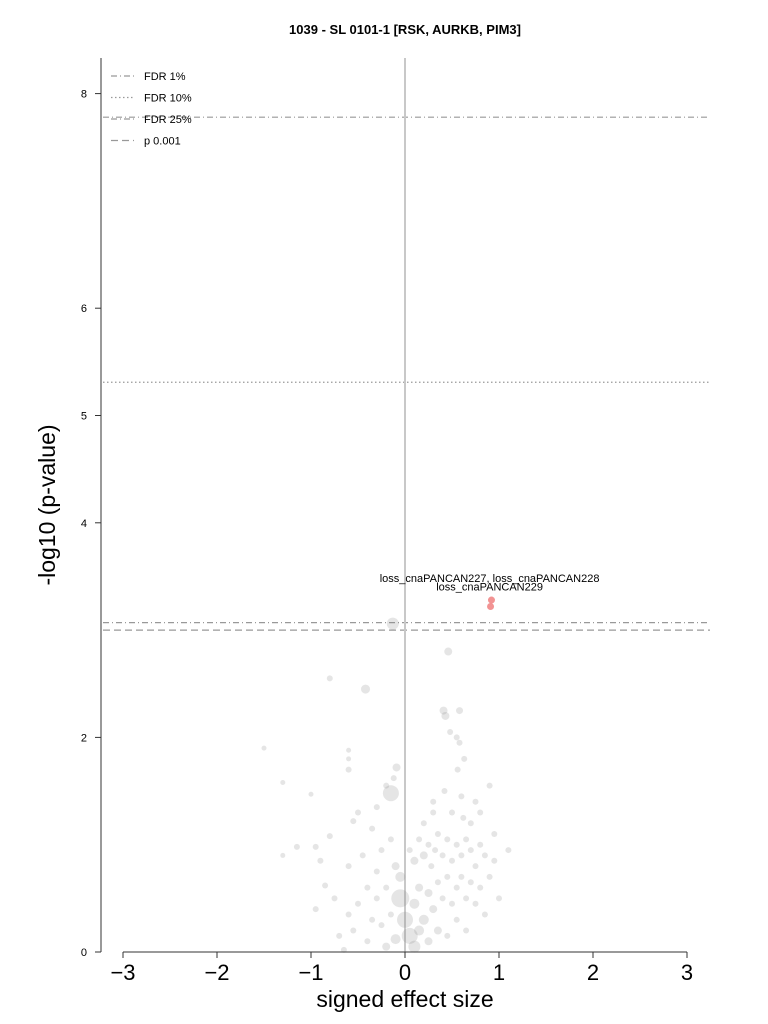 The width and height of the screenshot is (768, 1024). Describe the element at coordinates (168, 120) in the screenshot. I see `legend-label: FDR 25%` at that location.